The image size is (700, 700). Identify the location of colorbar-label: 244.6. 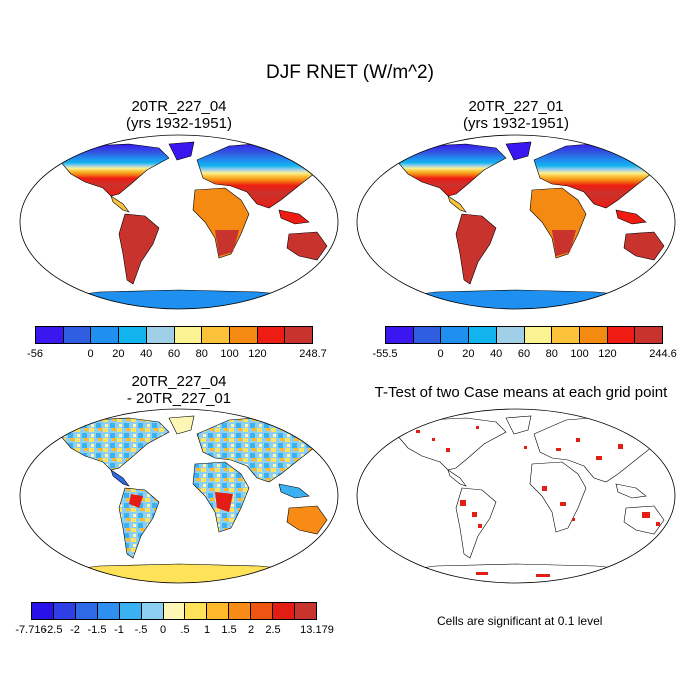
(663, 354).